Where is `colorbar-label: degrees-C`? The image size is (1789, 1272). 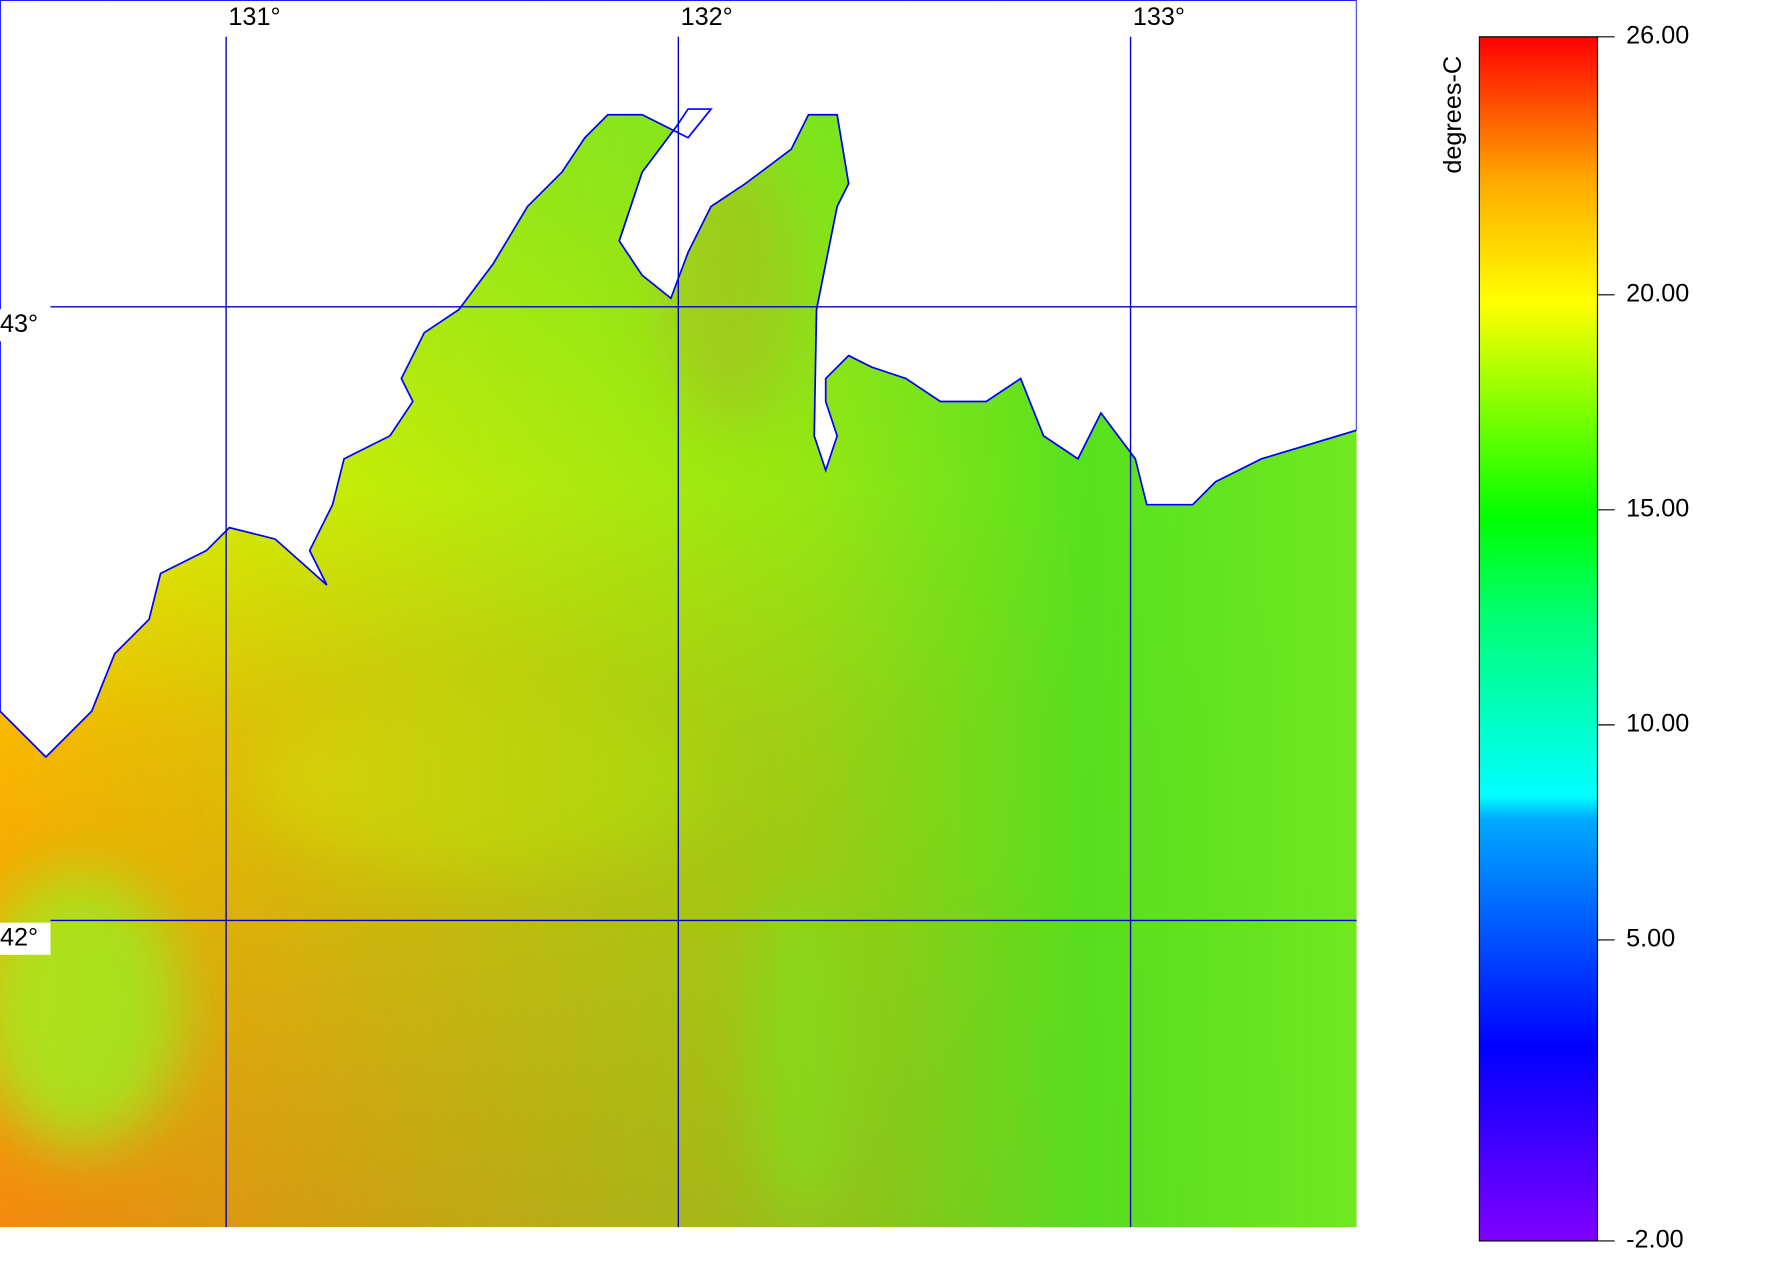 colorbar-label: degrees-C is located at coordinates (1453, 115).